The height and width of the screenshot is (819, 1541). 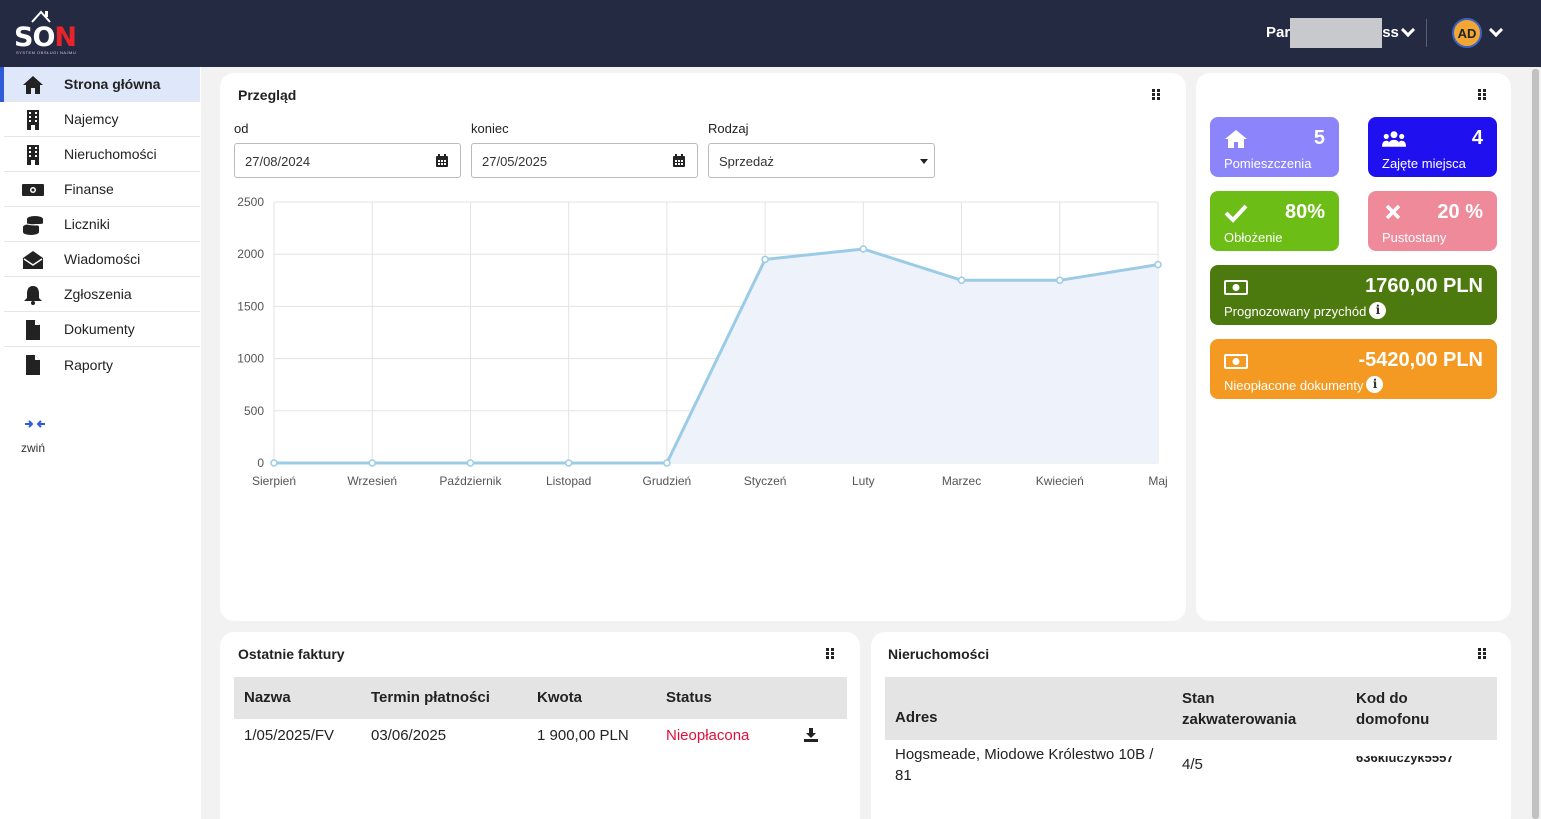 I want to click on sidebar-item-tenants: Najemcy, so click(x=102, y=119).